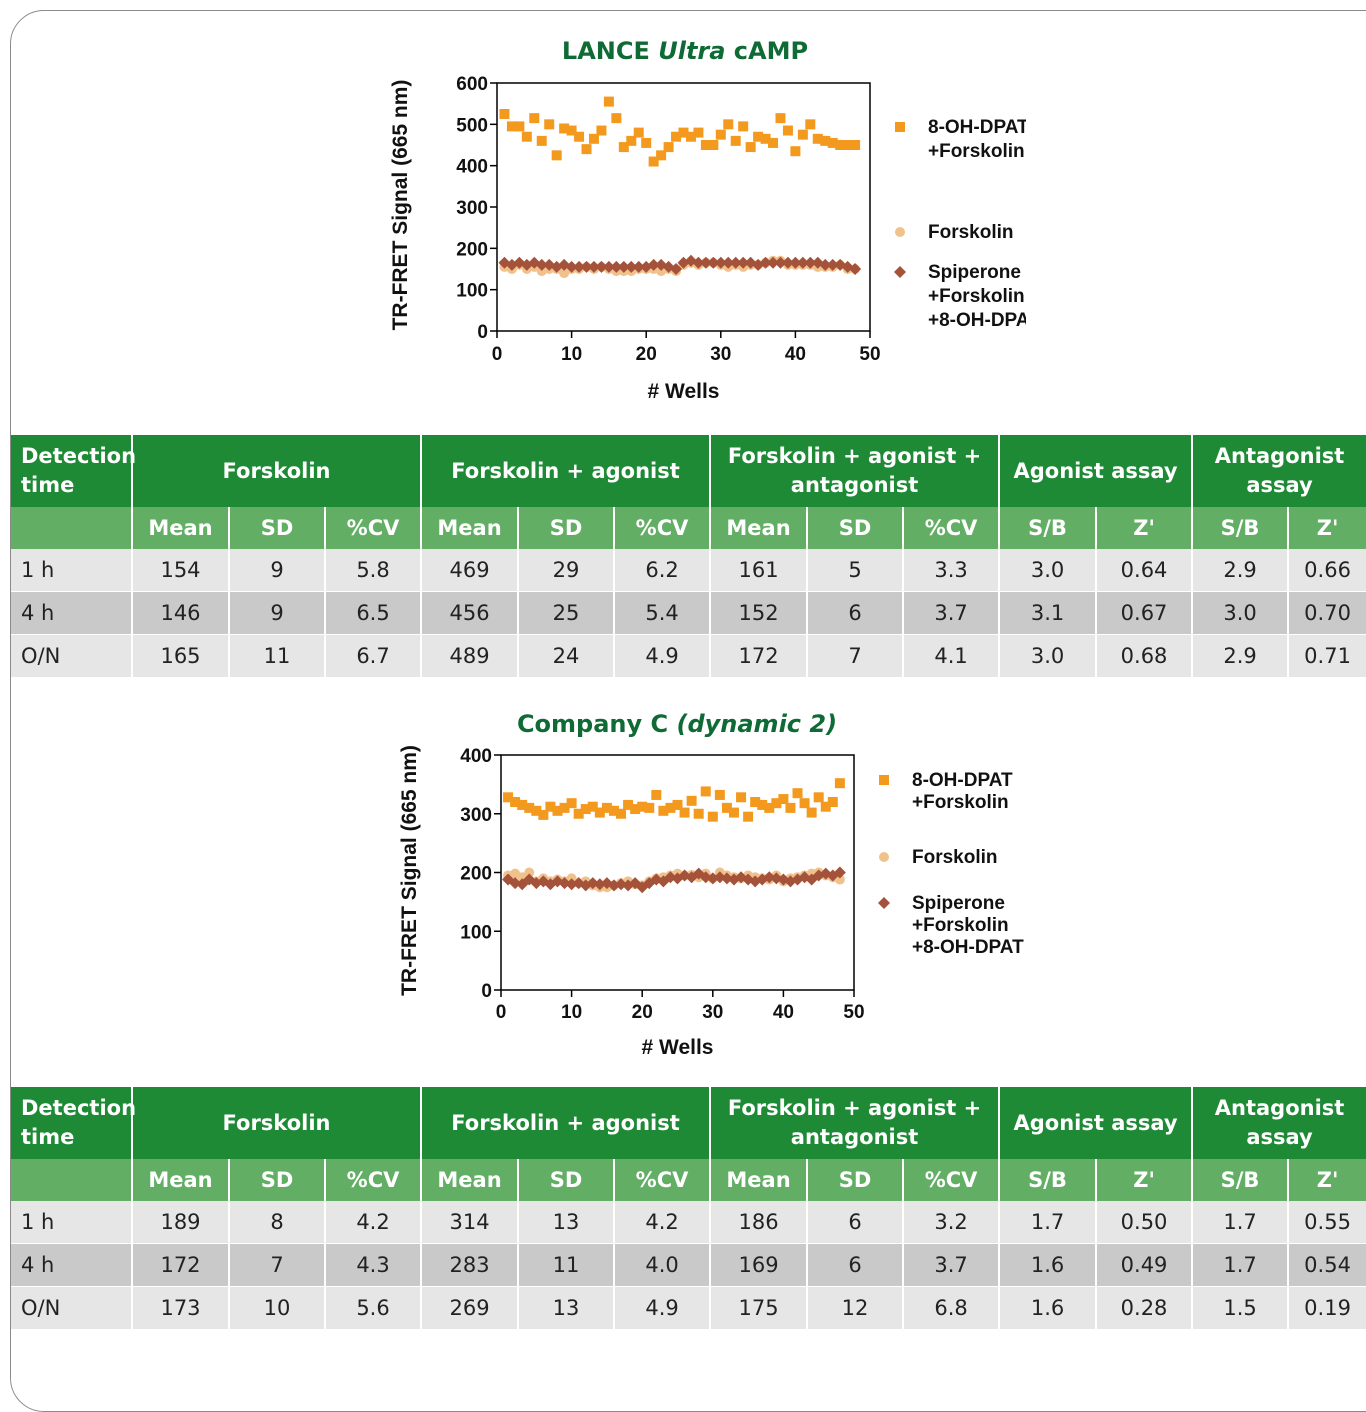 This screenshot has height=1412, width=1366. Describe the element at coordinates (952, 613) in the screenshot. I see `table-cell: 3.7` at that location.